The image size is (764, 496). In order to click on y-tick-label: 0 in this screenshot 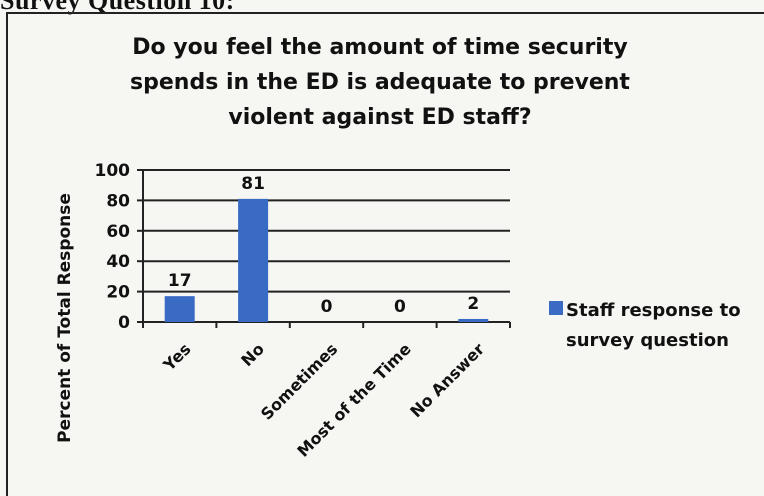, I will do `click(124, 323)`.